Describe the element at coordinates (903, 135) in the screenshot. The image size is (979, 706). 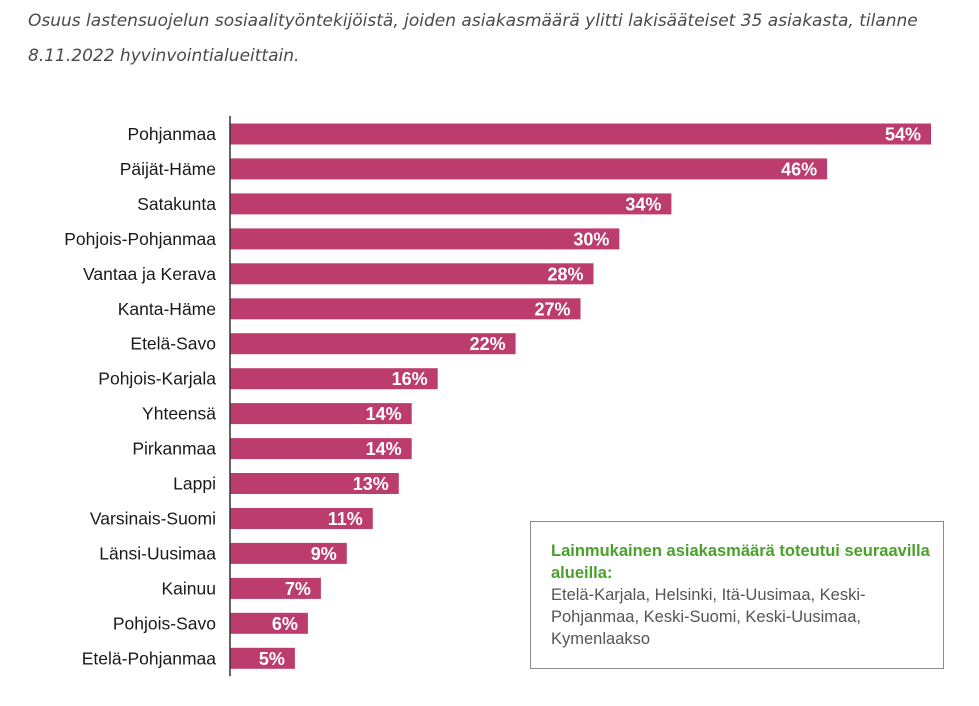
I see `data-label: 54%` at that location.